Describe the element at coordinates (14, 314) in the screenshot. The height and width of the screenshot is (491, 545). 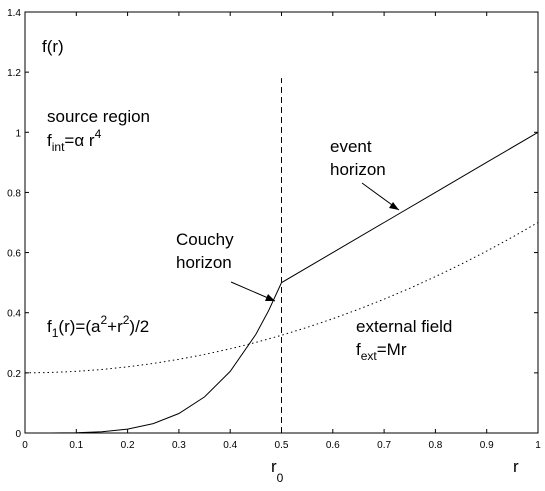
I see `y-tick-label: 0.4` at that location.